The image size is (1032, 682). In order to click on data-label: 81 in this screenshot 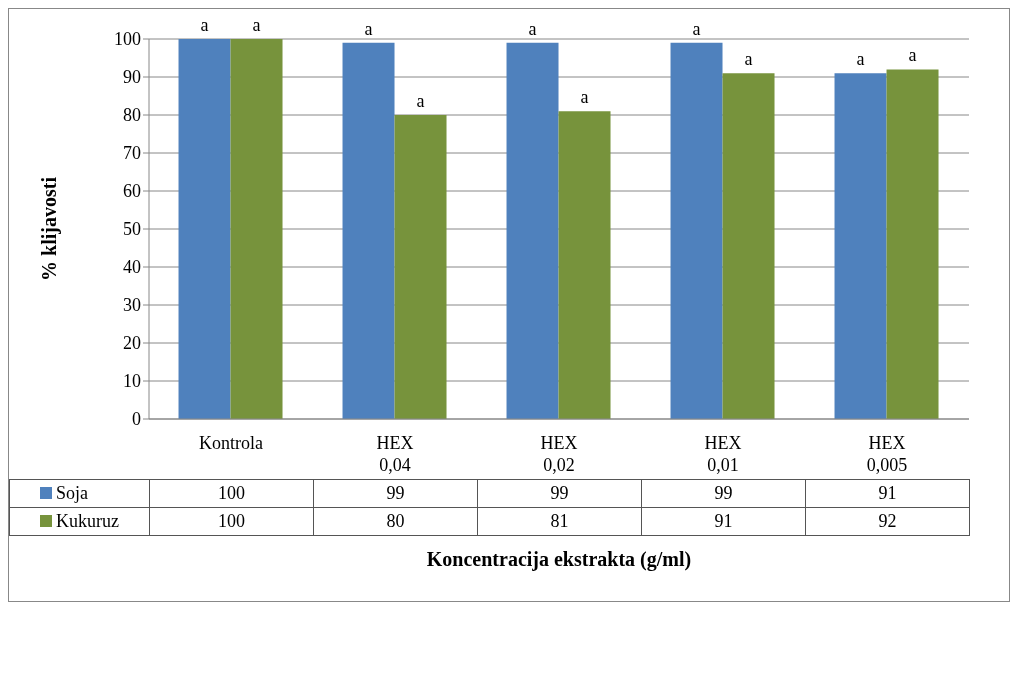, I will do `click(559, 521)`.